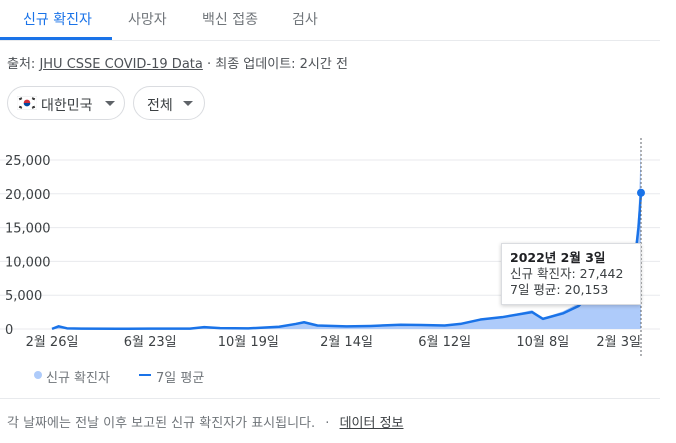 The image size is (676, 443). I want to click on period-dropdown: 전체, so click(169, 103).